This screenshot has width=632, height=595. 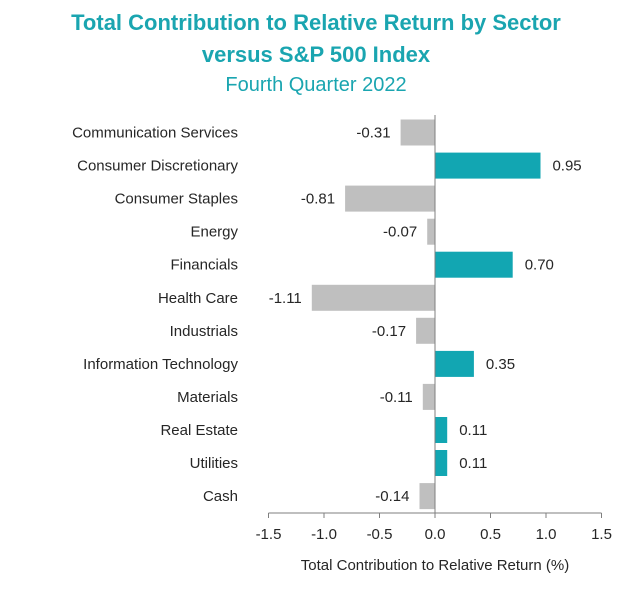 I want to click on category-label-8: Materials, so click(x=207, y=397).